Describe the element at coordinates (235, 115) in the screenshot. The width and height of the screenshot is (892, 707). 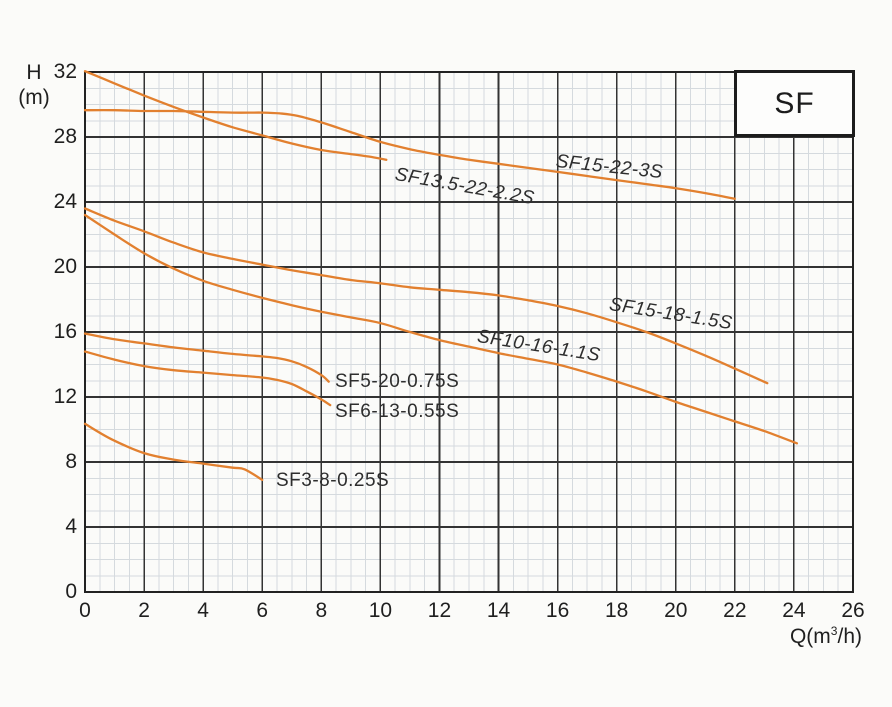
I see `pump-curve-SF13.5-22-2.2S` at that location.